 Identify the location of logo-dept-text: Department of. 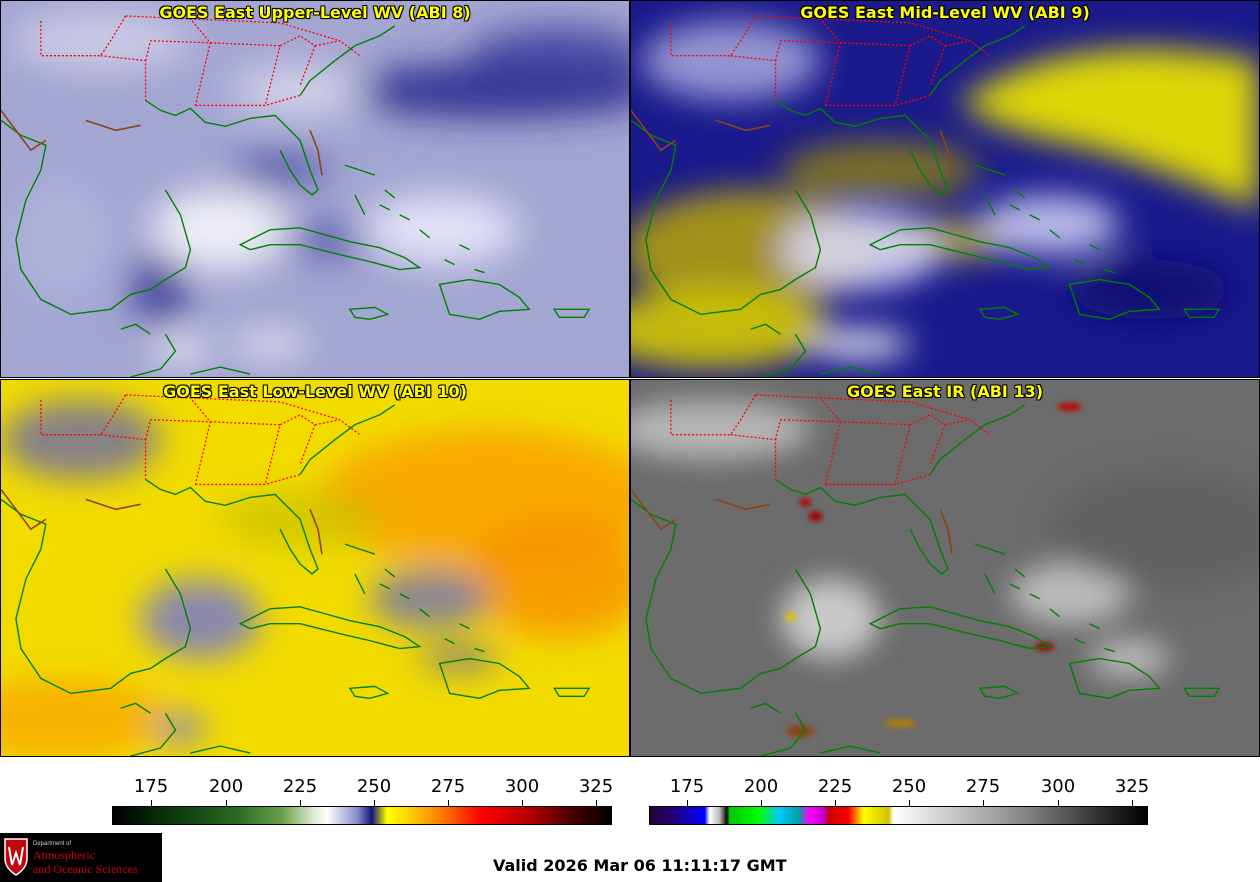
(52, 844).